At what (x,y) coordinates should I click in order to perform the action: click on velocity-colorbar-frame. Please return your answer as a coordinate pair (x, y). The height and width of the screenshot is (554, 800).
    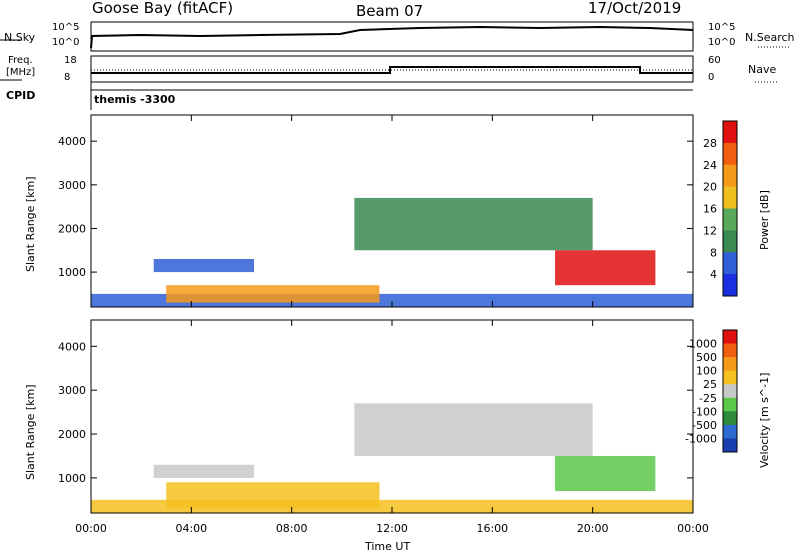
    Looking at the image, I should click on (730, 391).